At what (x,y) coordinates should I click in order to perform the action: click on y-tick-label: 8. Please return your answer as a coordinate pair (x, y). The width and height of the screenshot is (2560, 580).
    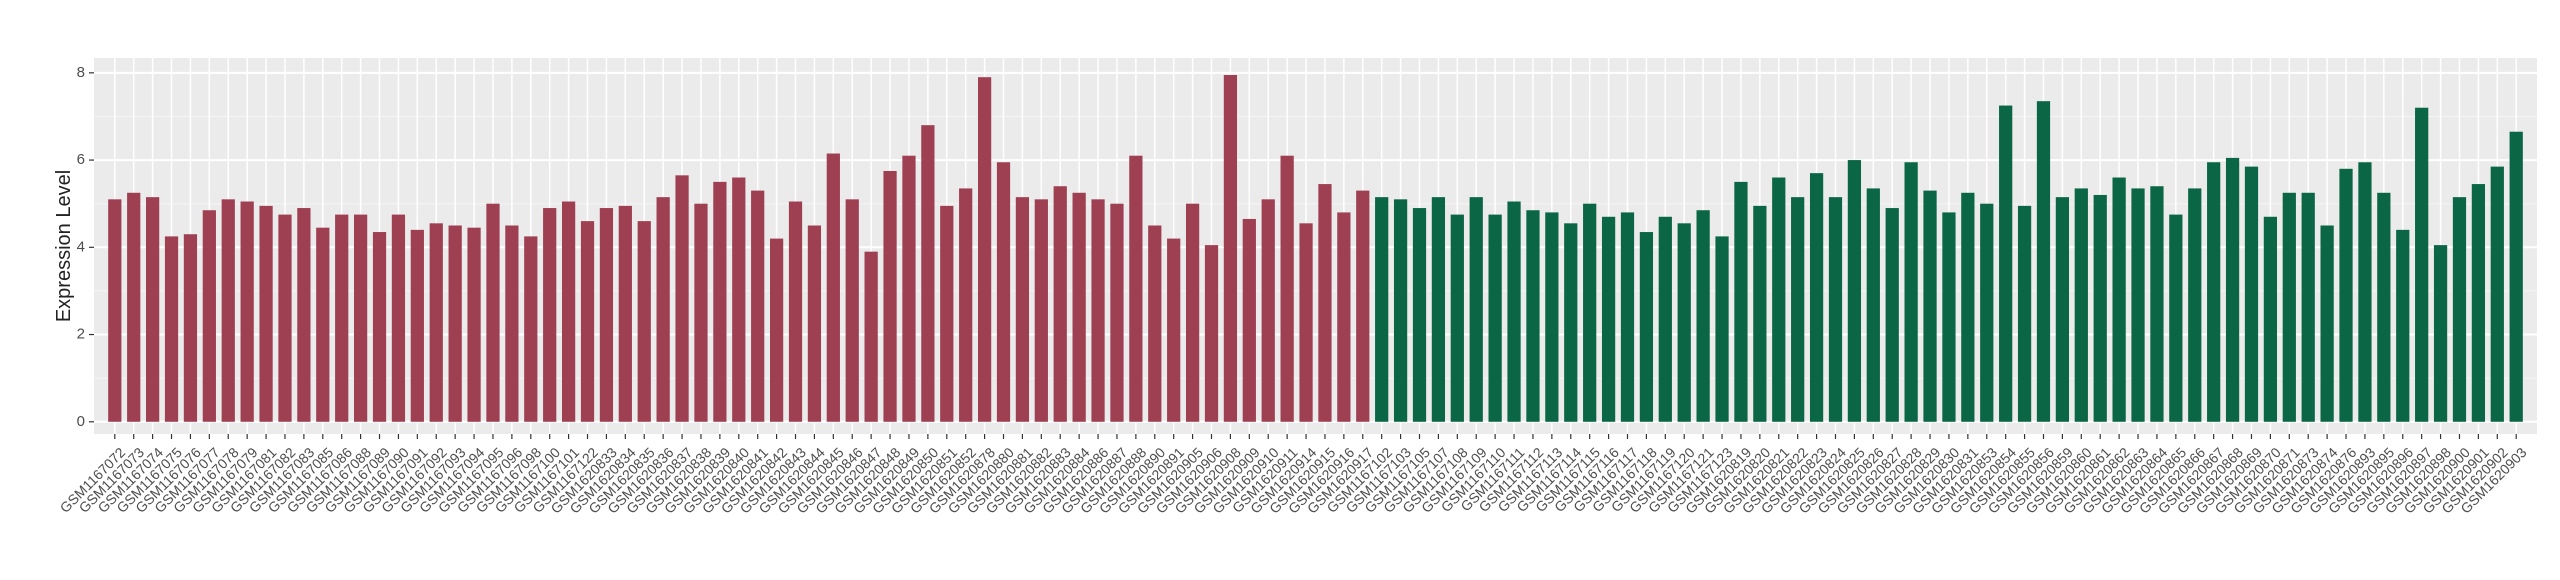
    Looking at the image, I should click on (81, 72).